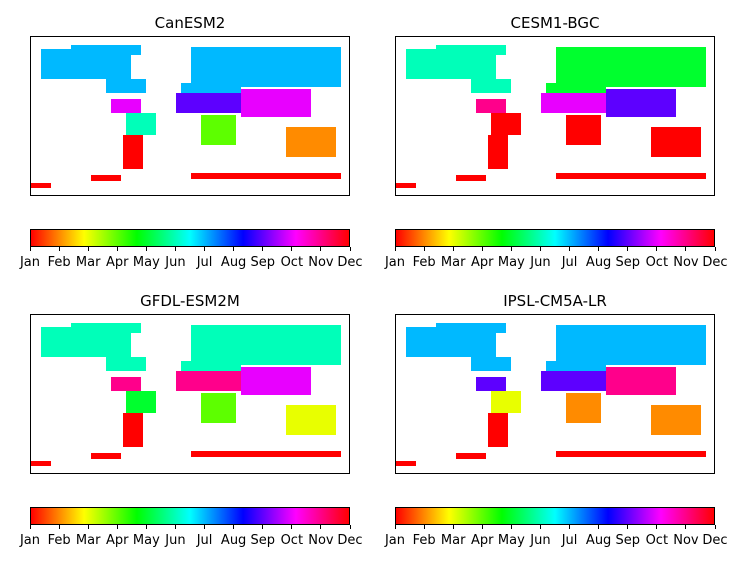 The height and width of the screenshot is (573, 748). What do you see at coordinates (555, 301) in the screenshot?
I see `panel-title: IPSL-CM5A-LR` at bounding box center [555, 301].